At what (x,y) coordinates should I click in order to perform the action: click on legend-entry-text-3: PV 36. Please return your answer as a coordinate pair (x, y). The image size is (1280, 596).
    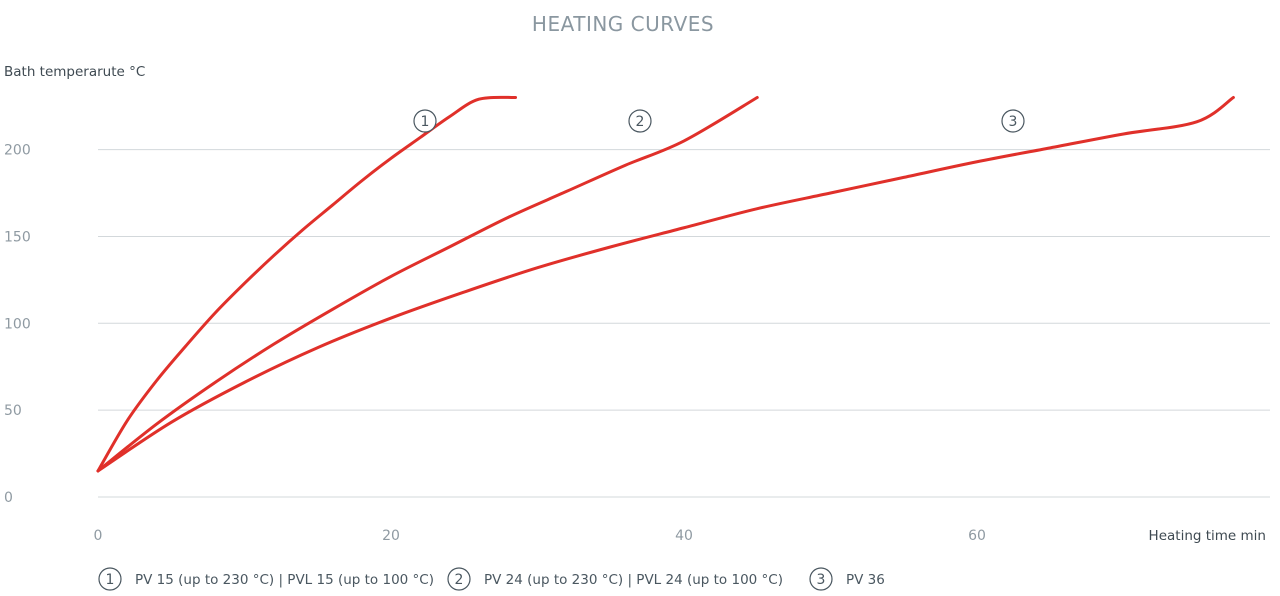
    Looking at the image, I should click on (865, 580).